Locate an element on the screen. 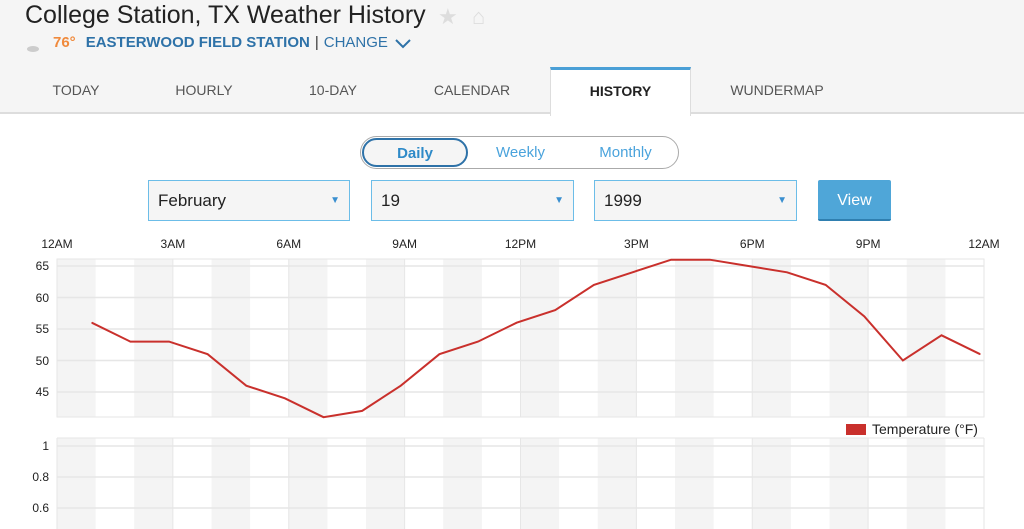 The width and height of the screenshot is (1024, 529). period-monthly: Monthly is located at coordinates (625, 152).